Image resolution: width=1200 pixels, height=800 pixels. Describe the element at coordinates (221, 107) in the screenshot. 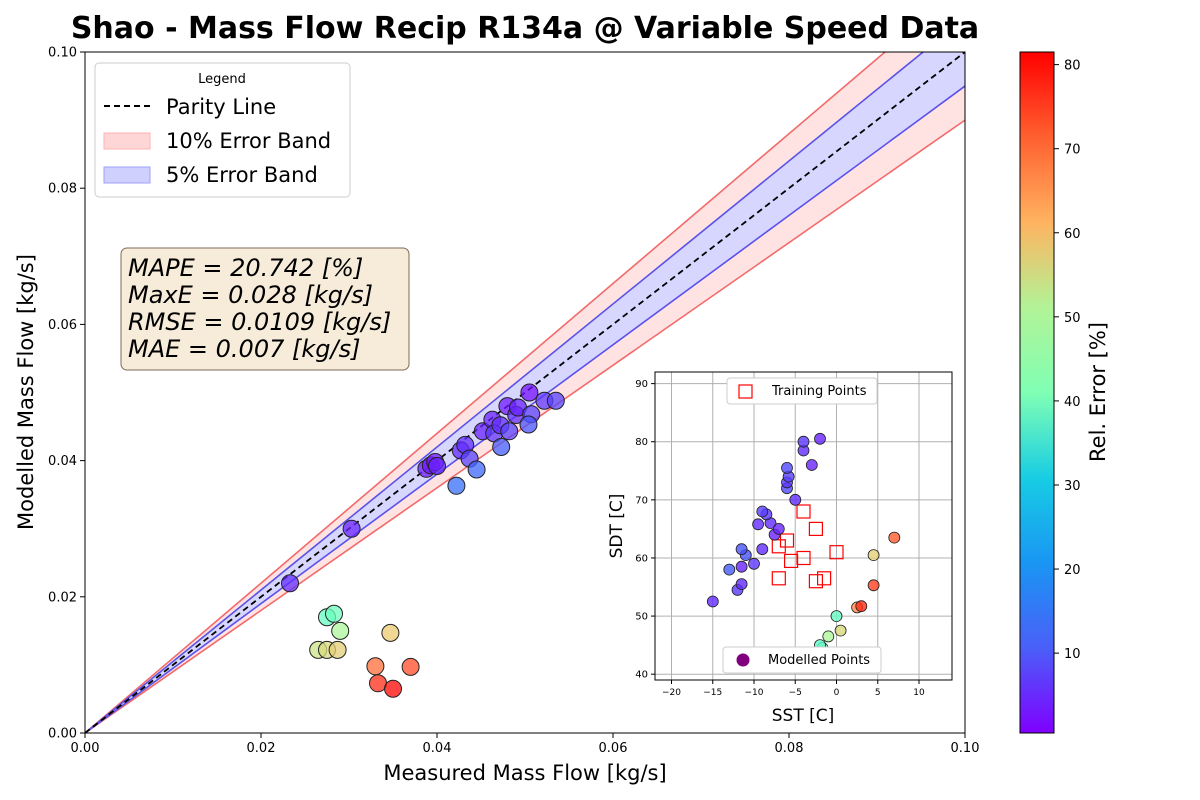

I see `legend-parity-label: Parity Line` at that location.